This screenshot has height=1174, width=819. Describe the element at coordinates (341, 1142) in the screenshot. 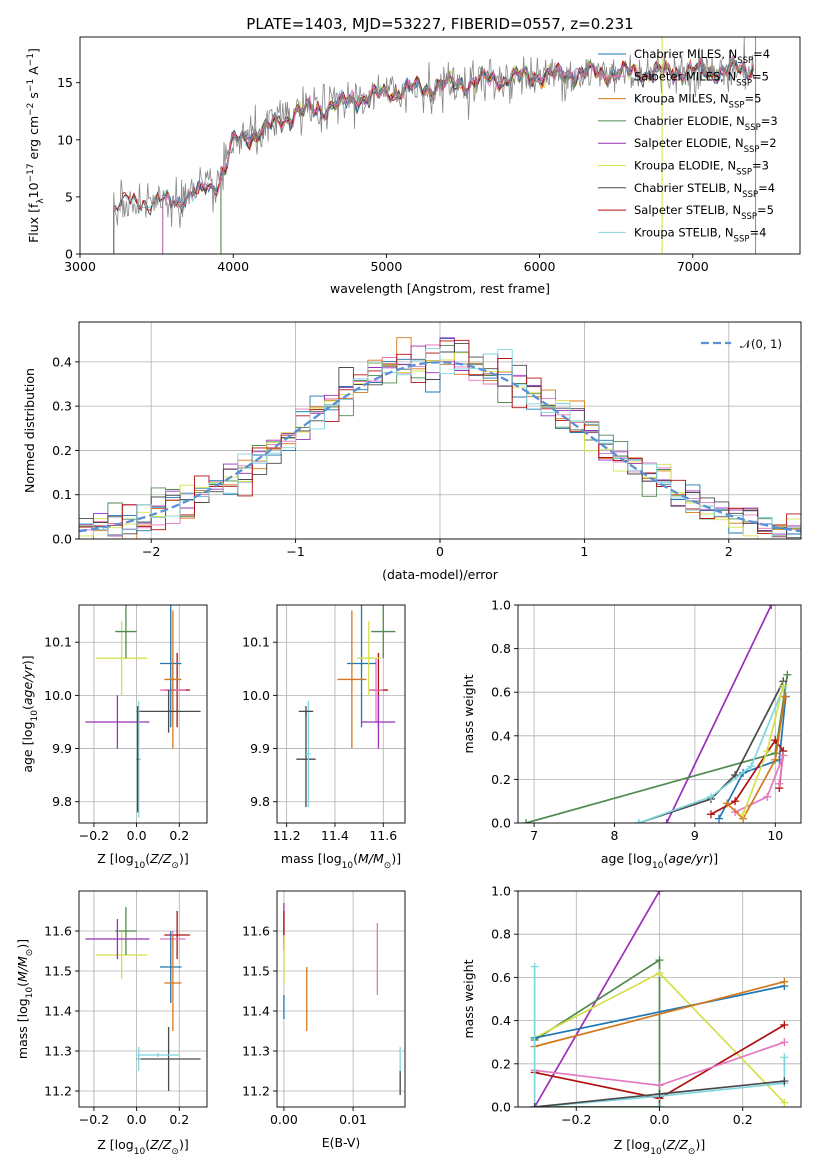

I see `x-axis-label: E(B-V)` at that location.